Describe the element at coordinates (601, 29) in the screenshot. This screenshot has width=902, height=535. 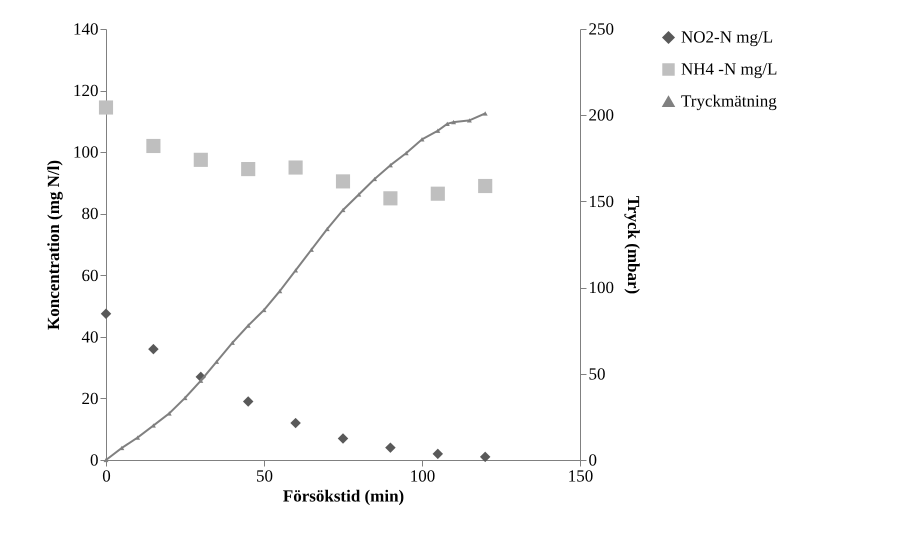
I see `y2-tick-label: 250` at that location.